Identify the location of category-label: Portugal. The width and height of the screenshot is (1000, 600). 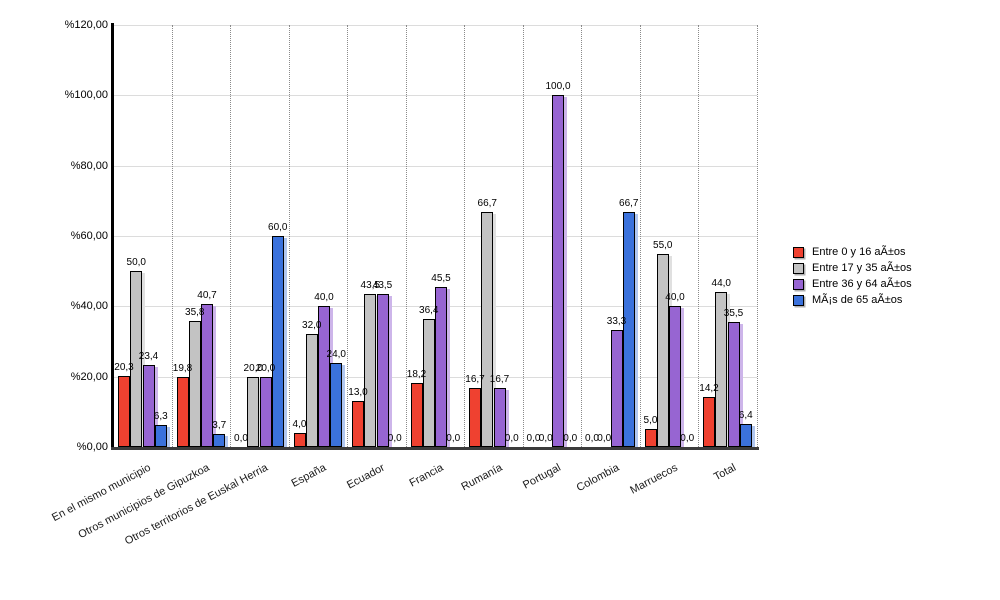
(541, 476).